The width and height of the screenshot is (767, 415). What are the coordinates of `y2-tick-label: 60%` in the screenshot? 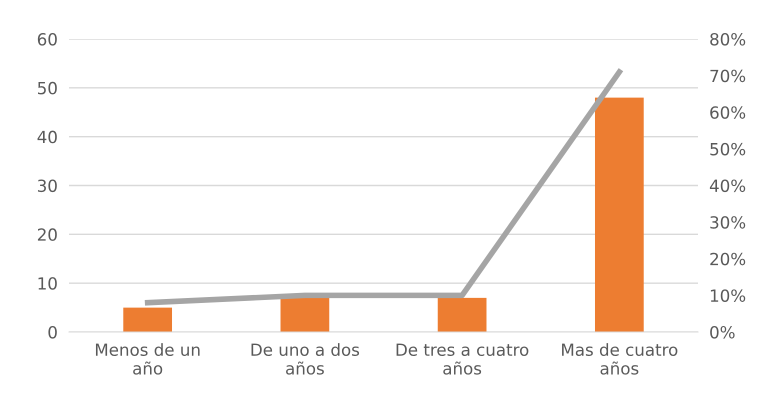 It's located at (728, 112).